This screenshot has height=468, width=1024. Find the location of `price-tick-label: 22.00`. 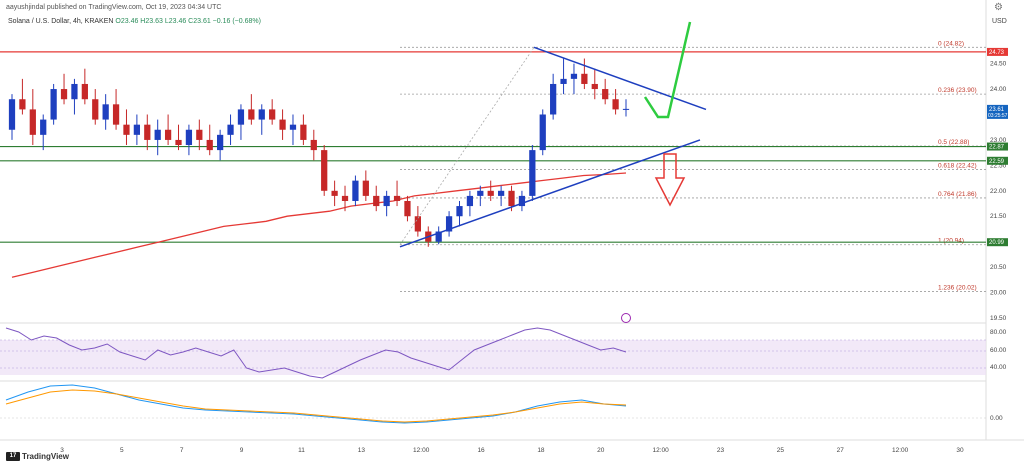

price-tick-label: 22.00 is located at coordinates (998, 191).